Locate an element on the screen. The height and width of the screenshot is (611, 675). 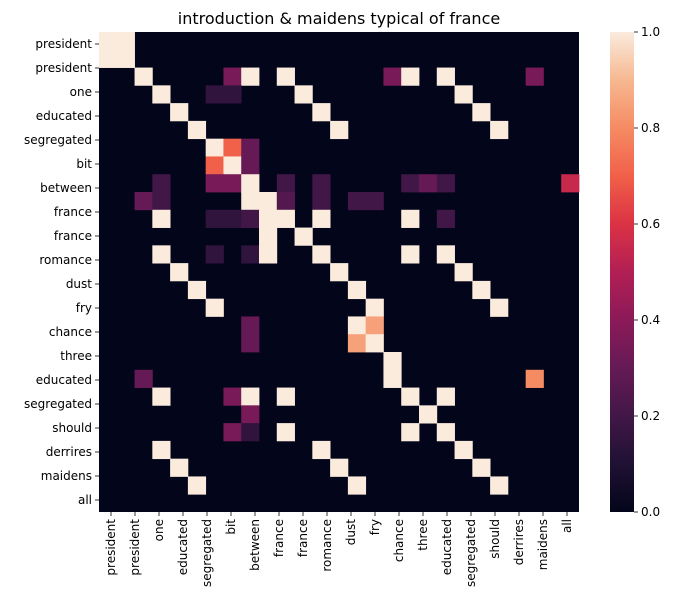
y-tick-label: romance is located at coordinates (65, 260).